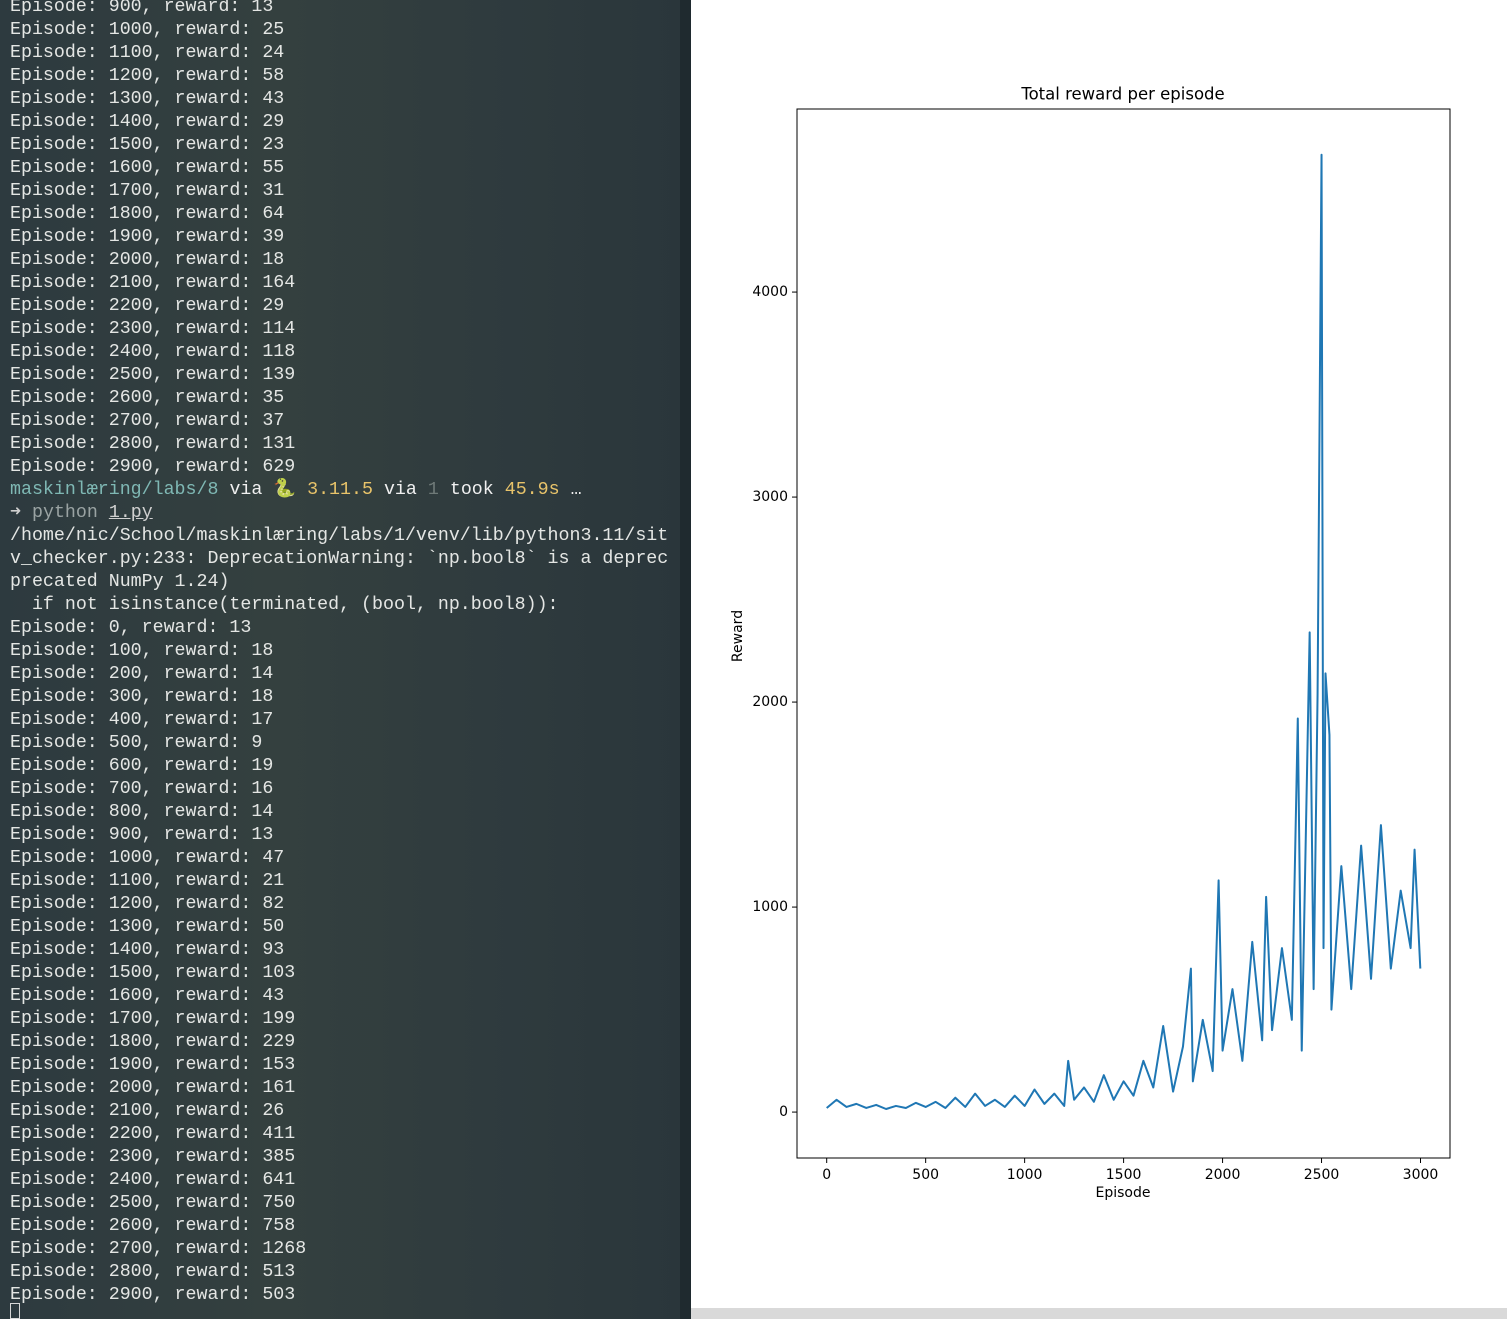 The image size is (1507, 1319). What do you see at coordinates (147, 236) in the screenshot?
I see `output-line: Episode: 1900, reward: 39` at bounding box center [147, 236].